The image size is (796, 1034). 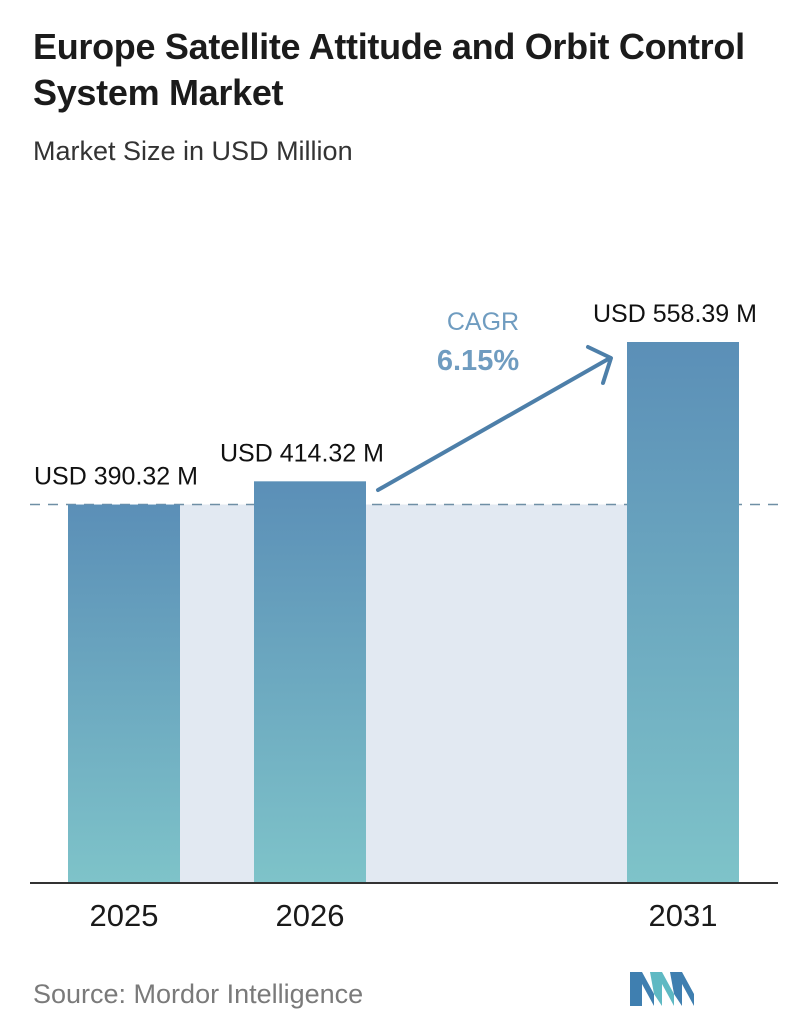 What do you see at coordinates (662, 989) in the screenshot?
I see `mordor-intelligence-logo-icon` at bounding box center [662, 989].